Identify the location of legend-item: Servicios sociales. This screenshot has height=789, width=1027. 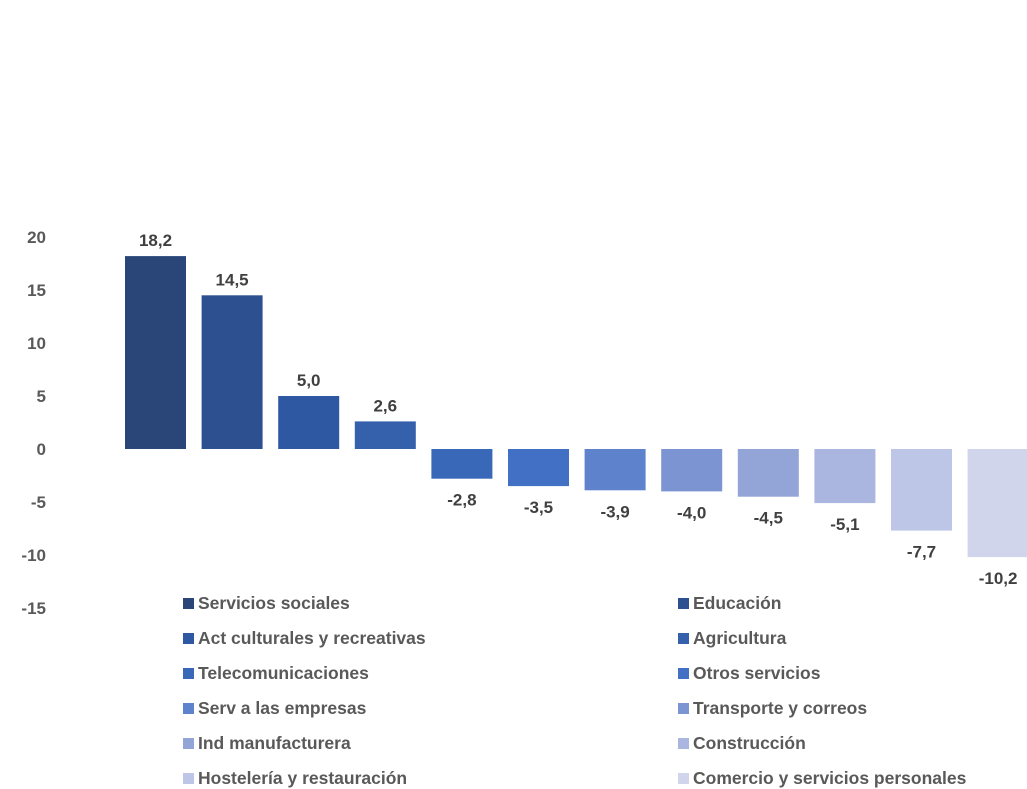
(266, 603).